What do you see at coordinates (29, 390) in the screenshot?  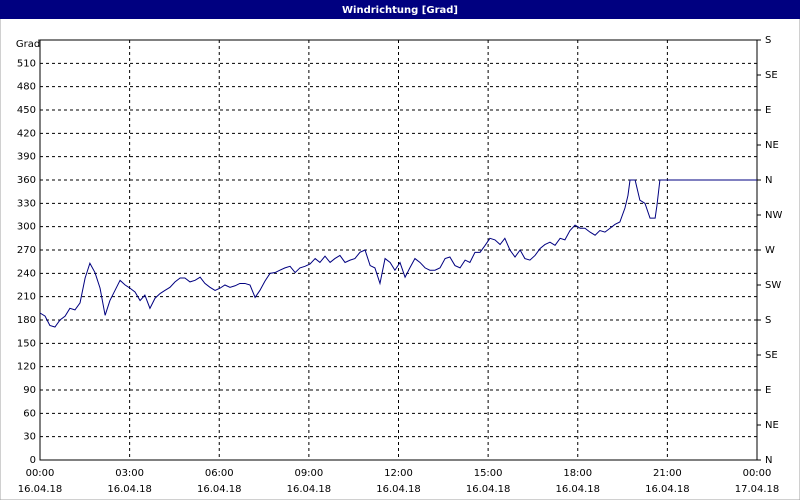 I see `y-tick-label: 90` at bounding box center [29, 390].